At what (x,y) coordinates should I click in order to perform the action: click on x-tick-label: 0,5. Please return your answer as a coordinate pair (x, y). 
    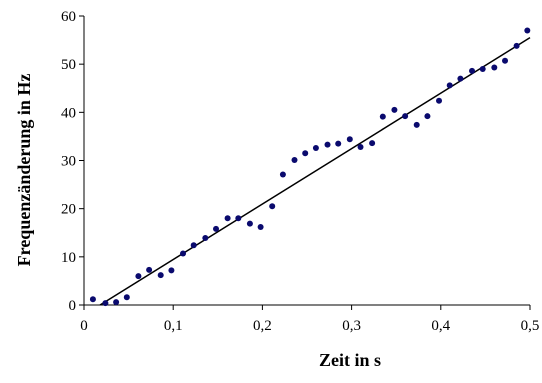
    Looking at the image, I should click on (530, 326).